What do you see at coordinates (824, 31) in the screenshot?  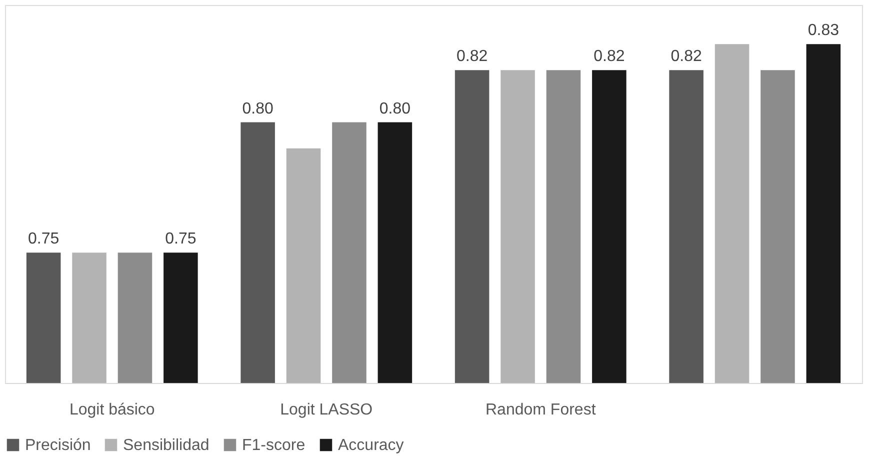 I see `data-label: 0.83` at bounding box center [824, 31].